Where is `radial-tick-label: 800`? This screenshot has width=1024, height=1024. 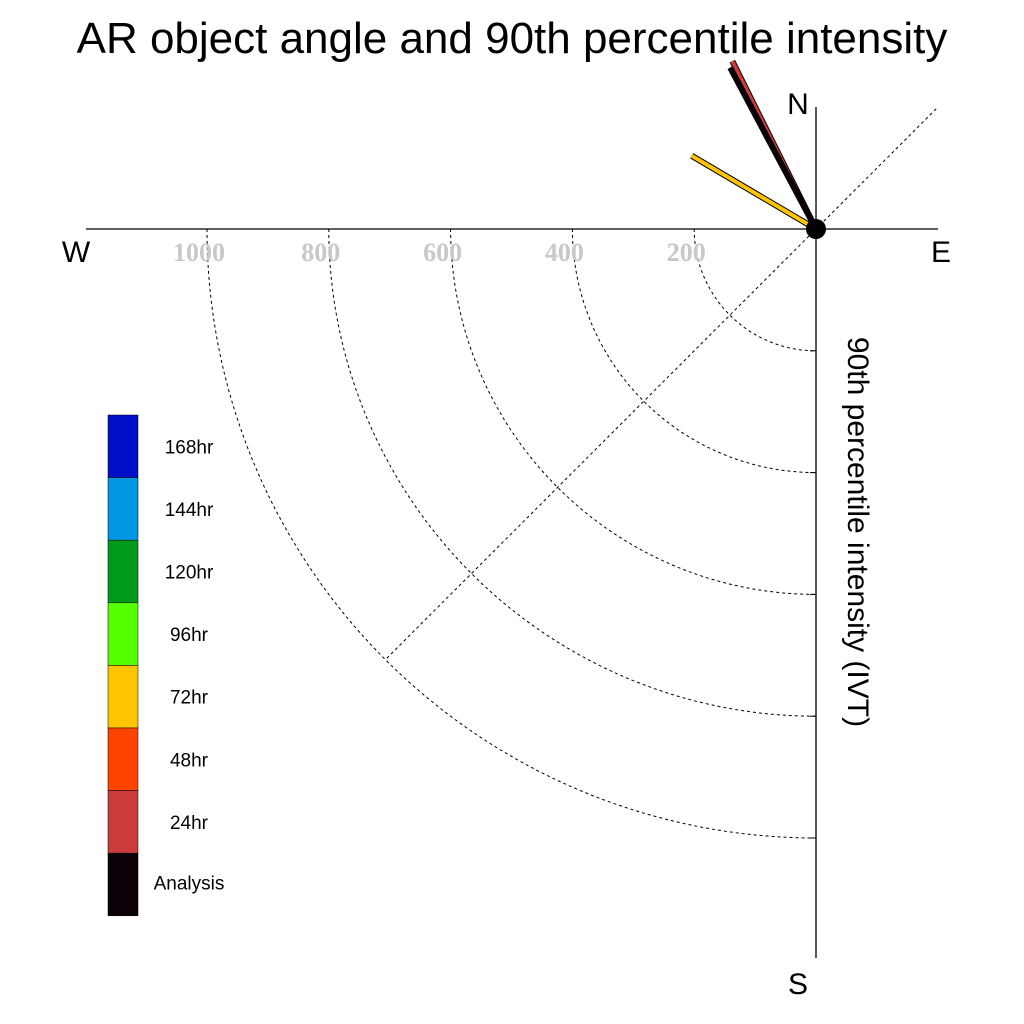 radial-tick-label: 800 is located at coordinates (320, 252).